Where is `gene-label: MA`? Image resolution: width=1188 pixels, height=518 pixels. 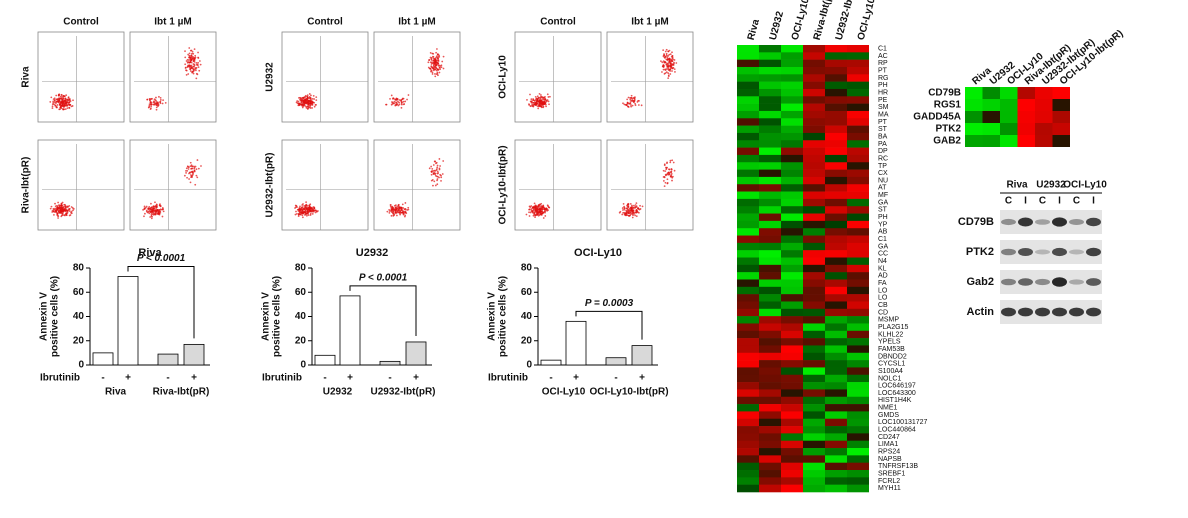
gene-label: MA is located at coordinates (883, 114).